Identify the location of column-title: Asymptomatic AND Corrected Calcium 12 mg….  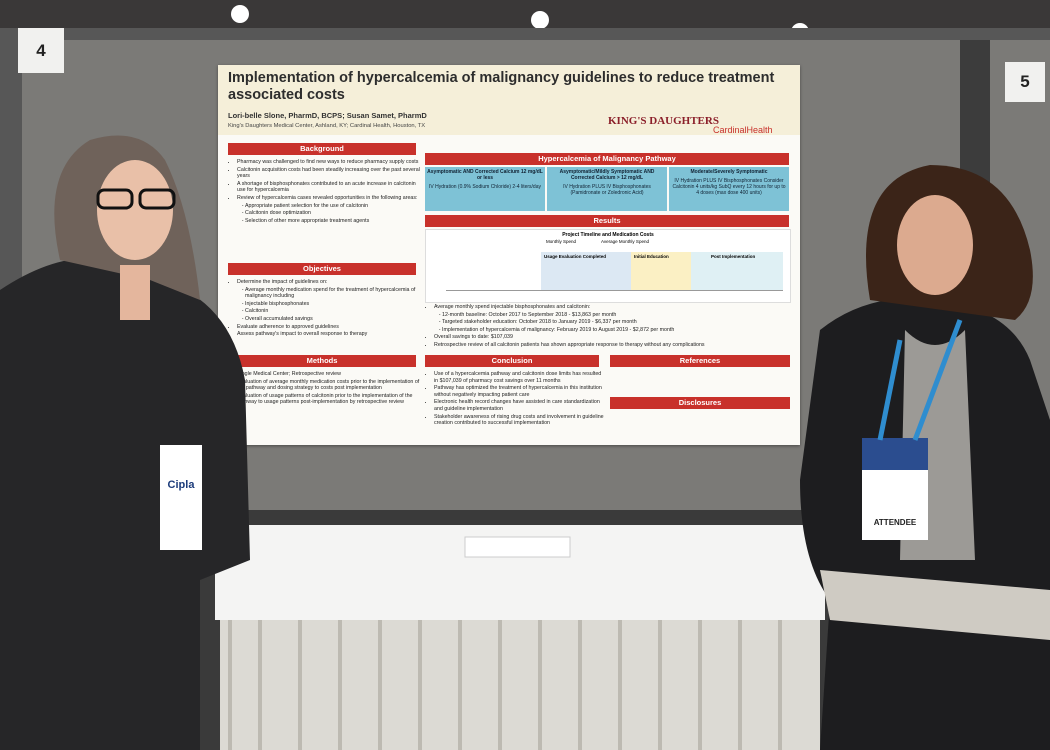
(485, 175).